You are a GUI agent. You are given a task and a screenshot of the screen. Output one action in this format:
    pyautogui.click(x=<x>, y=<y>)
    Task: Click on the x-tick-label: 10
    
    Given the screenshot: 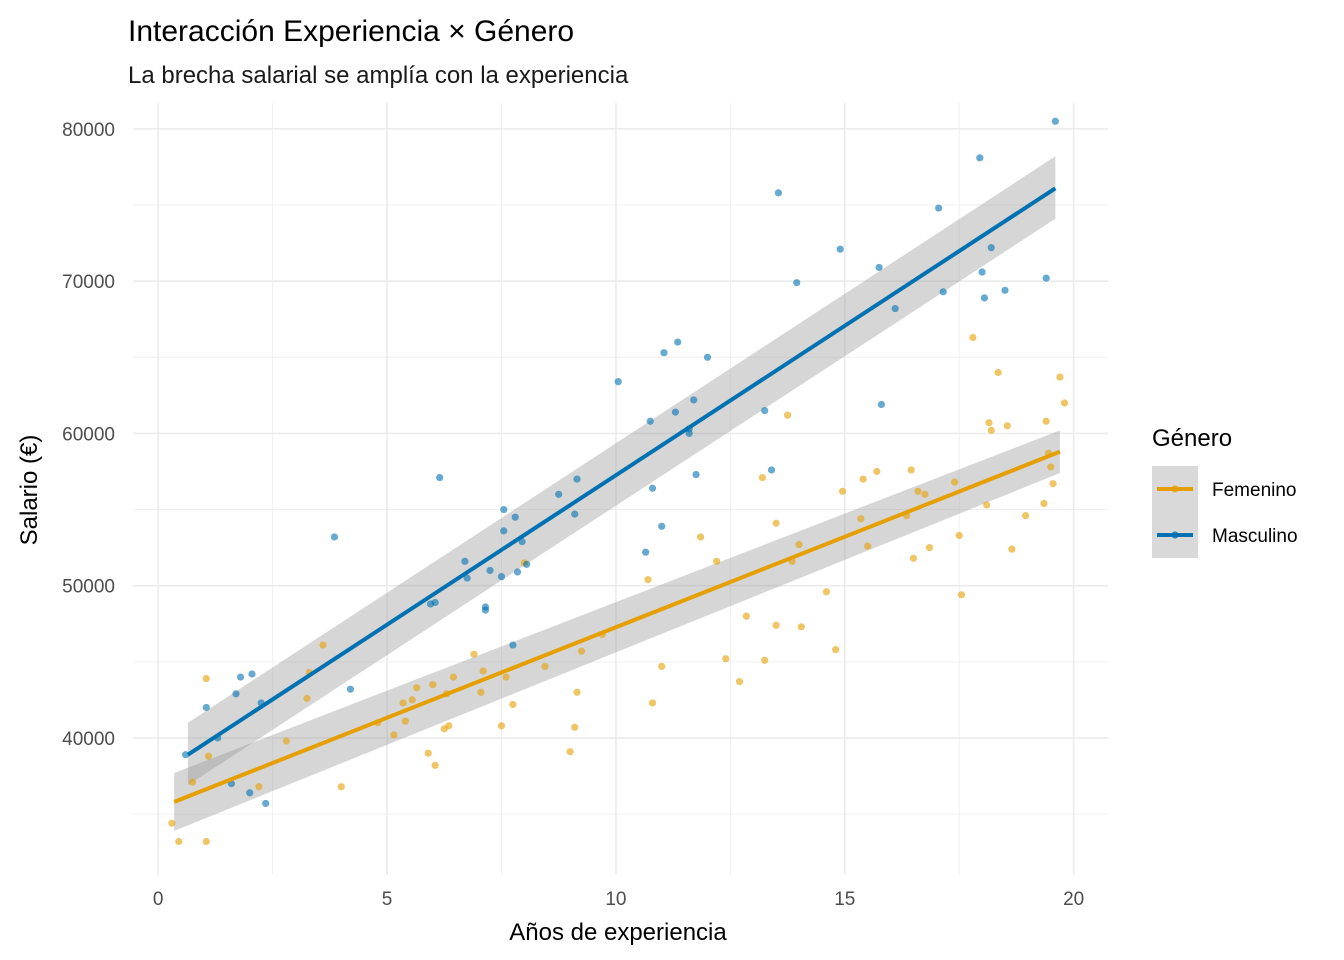 What is the action you would take?
    pyautogui.click(x=615, y=899)
    